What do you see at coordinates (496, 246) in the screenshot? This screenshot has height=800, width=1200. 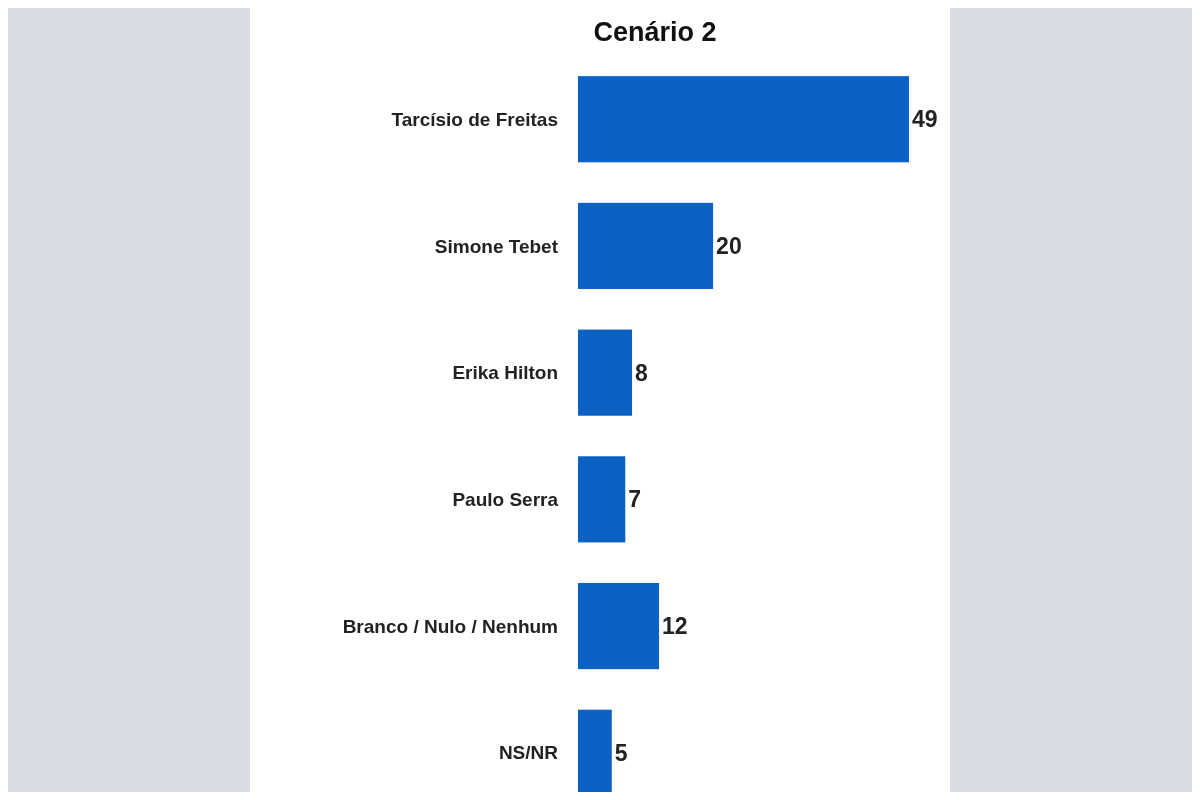 I see `y-tick-label: Simone Tebet` at bounding box center [496, 246].